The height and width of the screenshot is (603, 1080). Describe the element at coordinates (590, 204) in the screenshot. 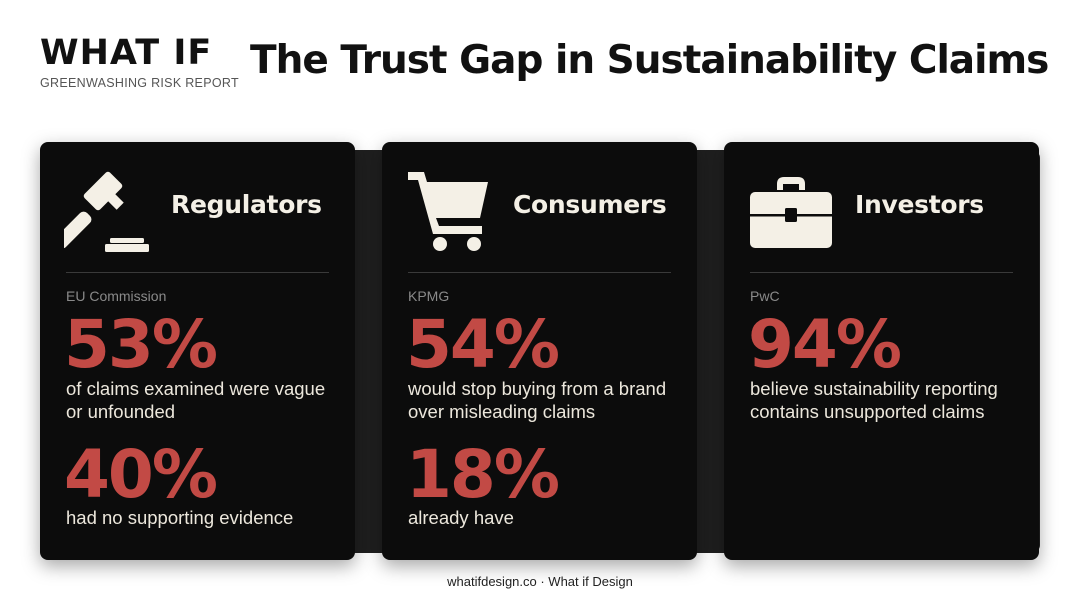

I see `card-heading: Consumers` at that location.